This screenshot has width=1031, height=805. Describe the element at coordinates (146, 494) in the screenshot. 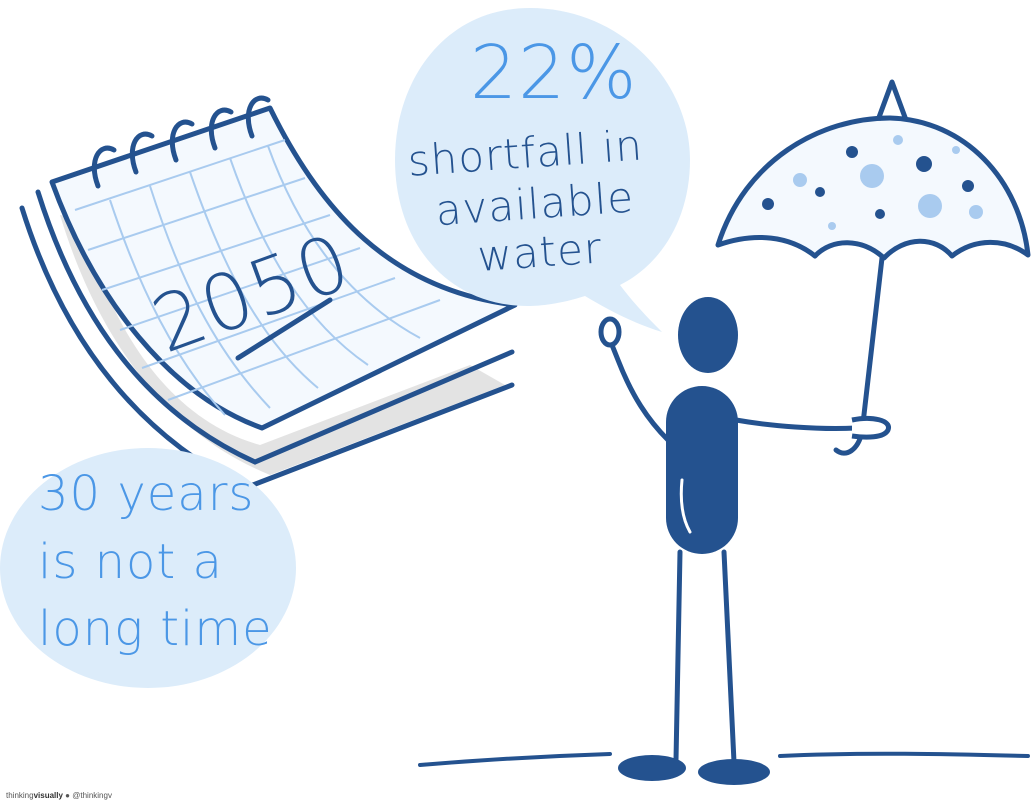

I see `caption-bubble-line-1: 30 years` at that location.